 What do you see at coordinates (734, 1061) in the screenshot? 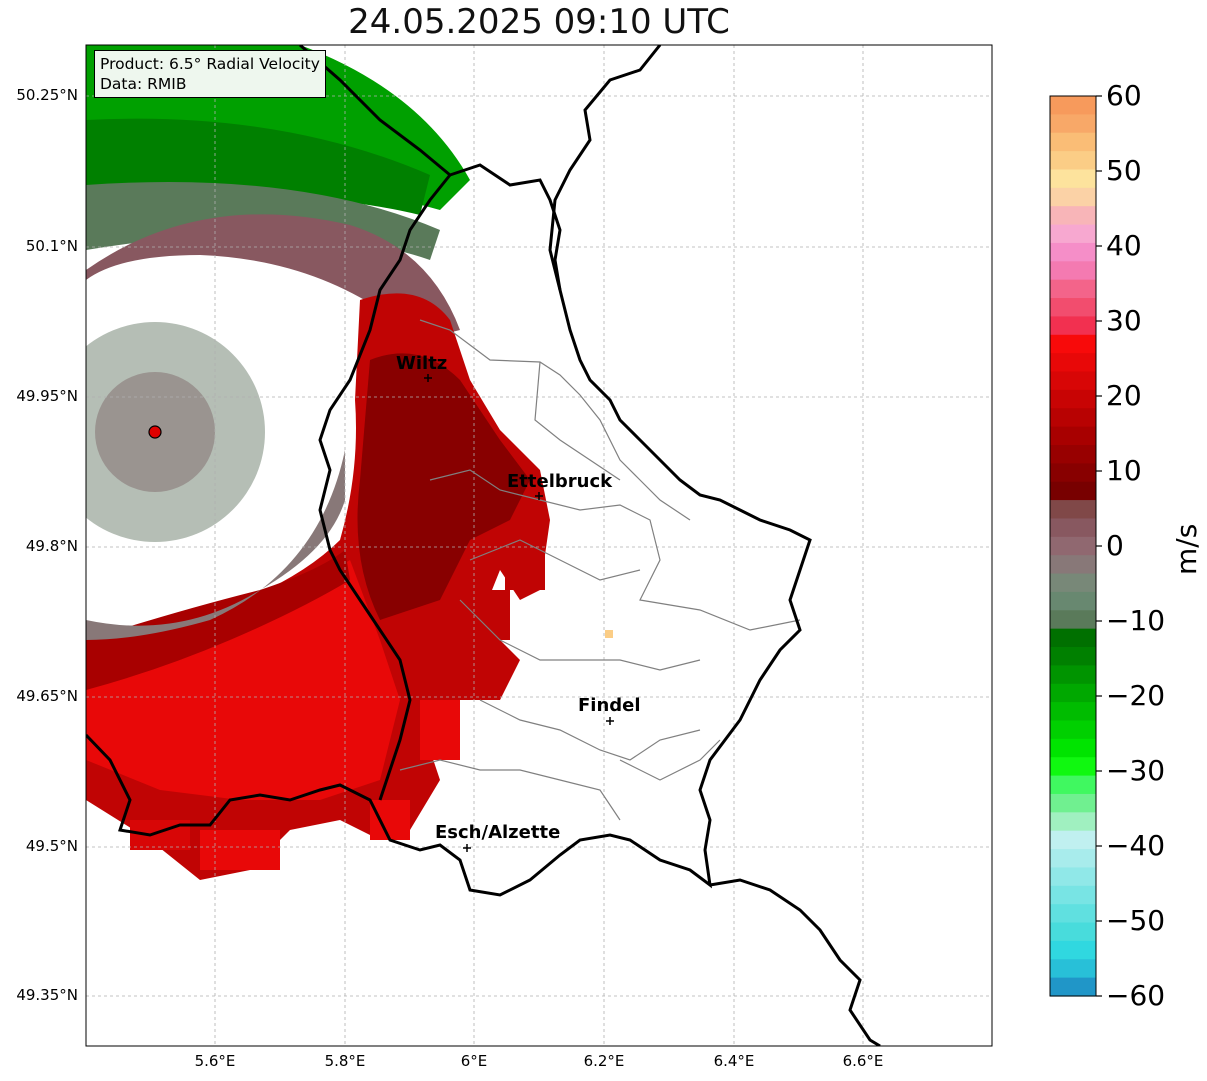
I see `lon-tick-label: 6.4°E` at bounding box center [734, 1061].